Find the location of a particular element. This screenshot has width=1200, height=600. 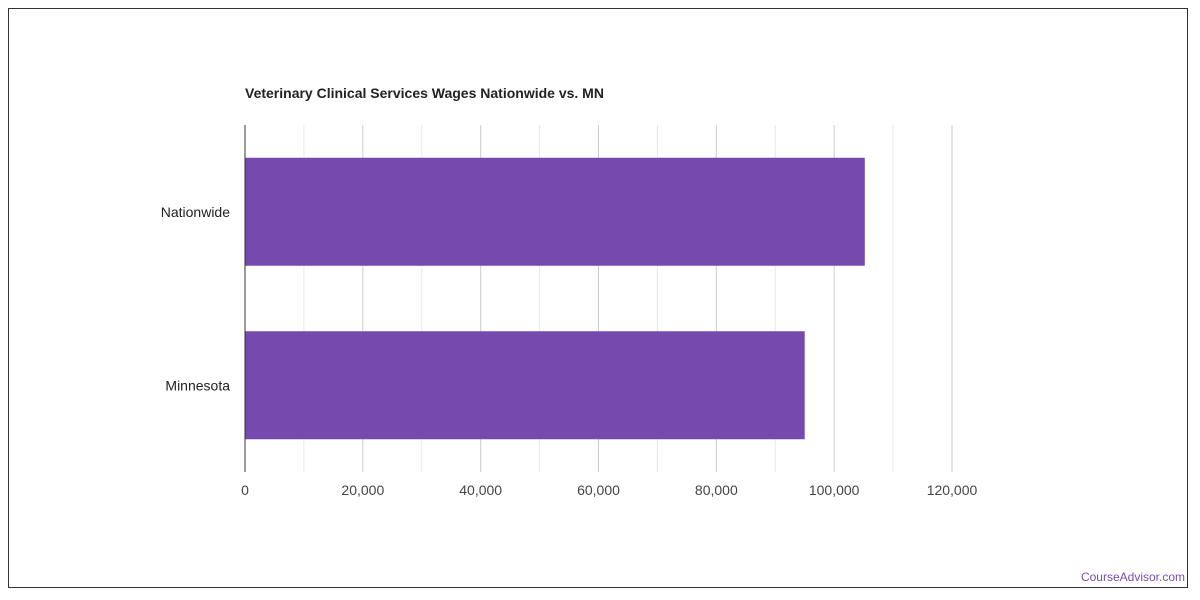

x-tick-label: 0 is located at coordinates (245, 490).